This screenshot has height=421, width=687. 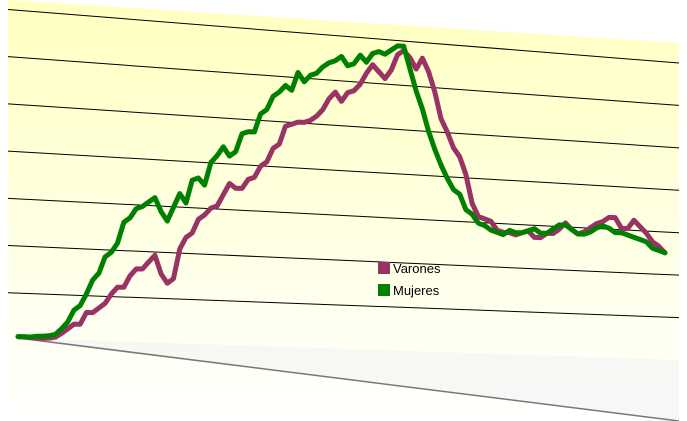 What do you see at coordinates (409, 279) in the screenshot?
I see `legend: Varones Mujeres` at bounding box center [409, 279].